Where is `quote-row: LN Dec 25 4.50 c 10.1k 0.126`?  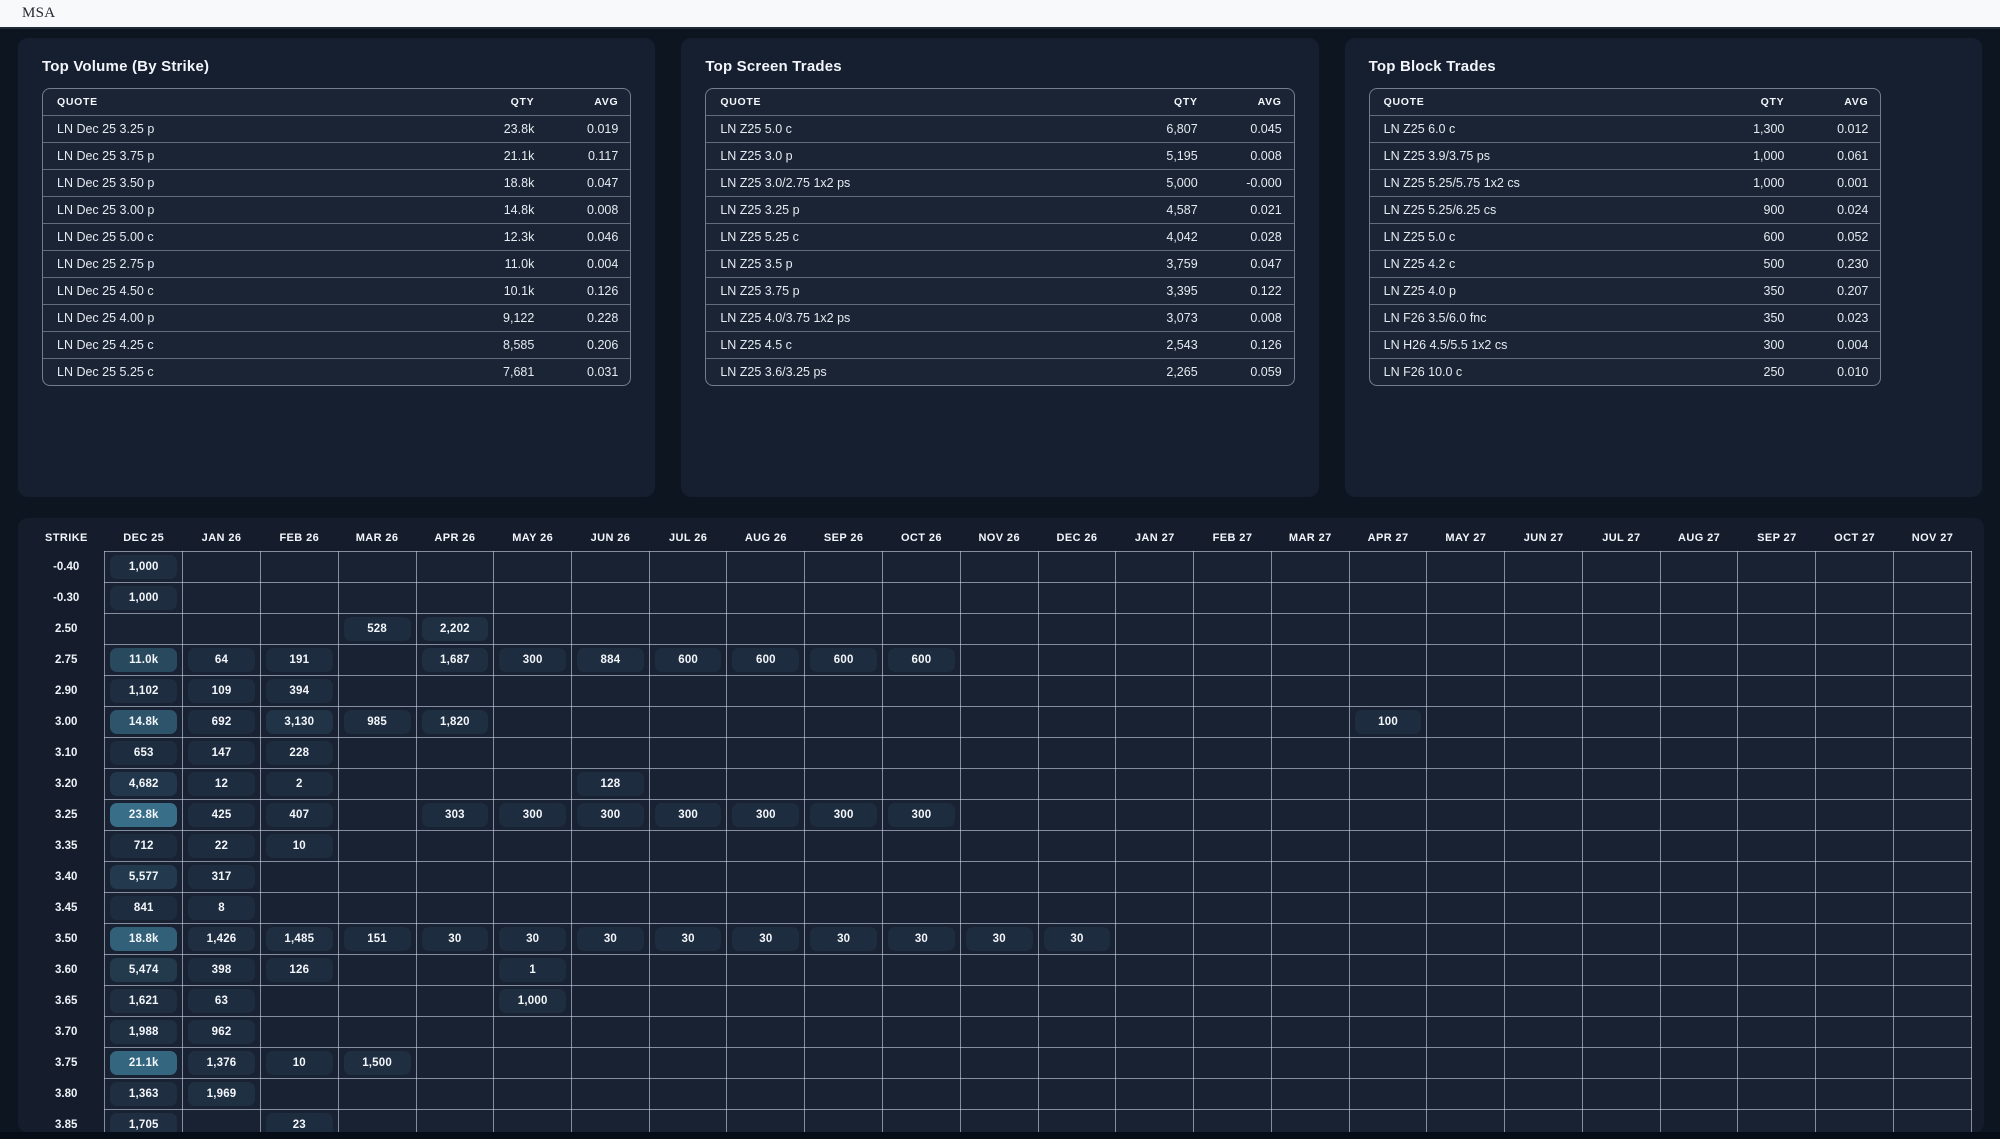 quote-row: LN Dec 25 4.50 c 10.1k 0.126 is located at coordinates (337, 290).